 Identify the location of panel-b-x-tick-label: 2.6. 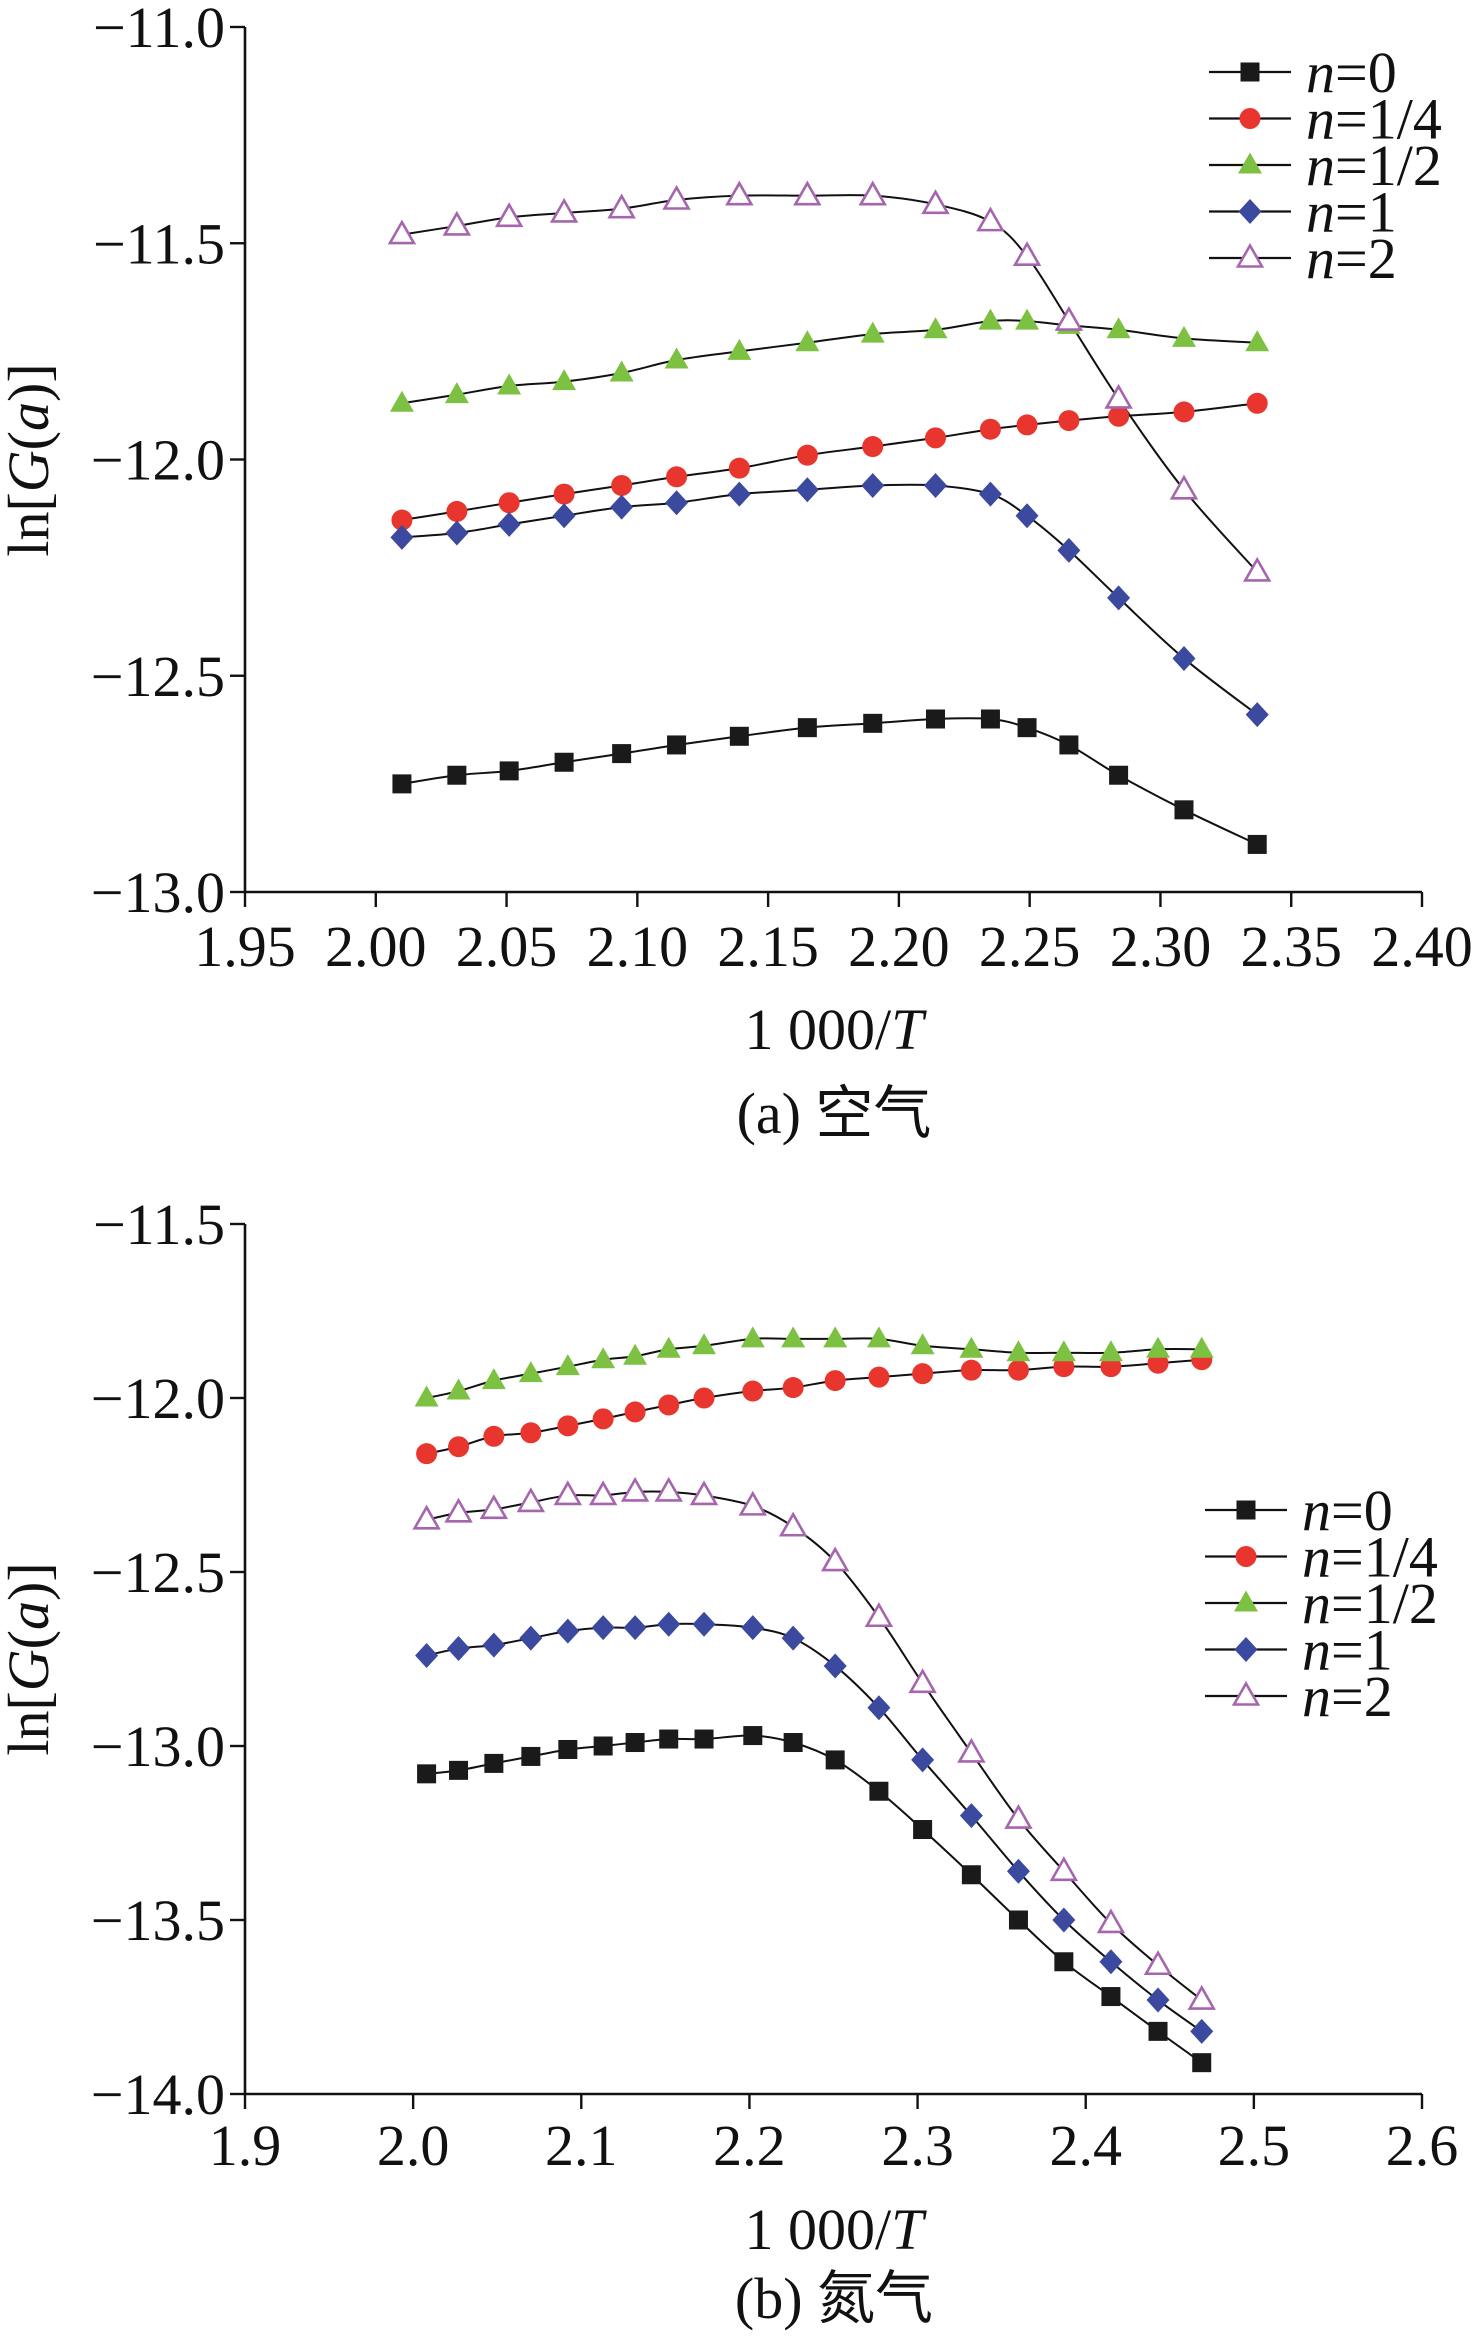
(1422, 2145).